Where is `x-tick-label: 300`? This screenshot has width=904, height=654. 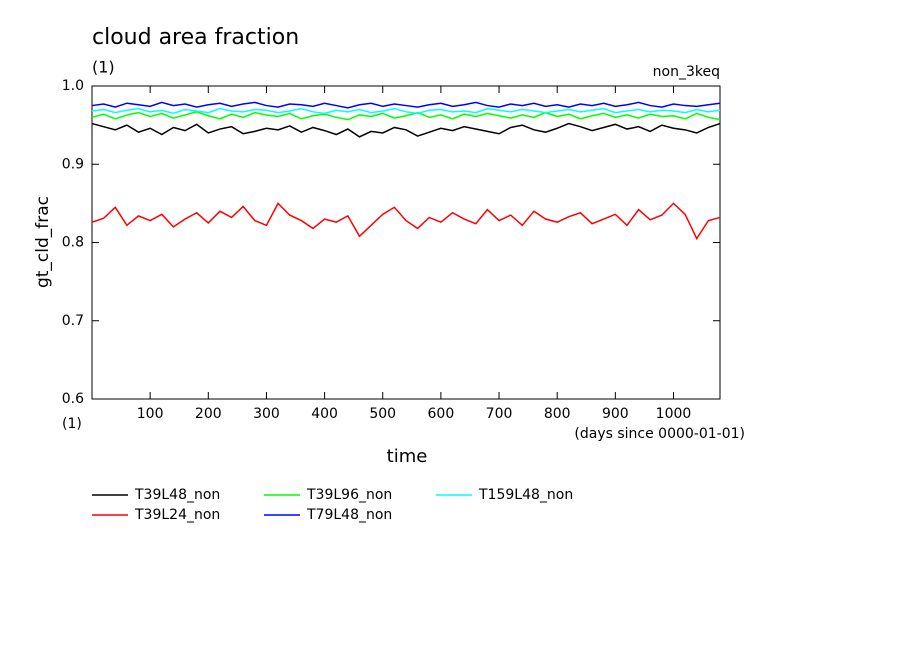 x-tick-label: 300 is located at coordinates (266, 414).